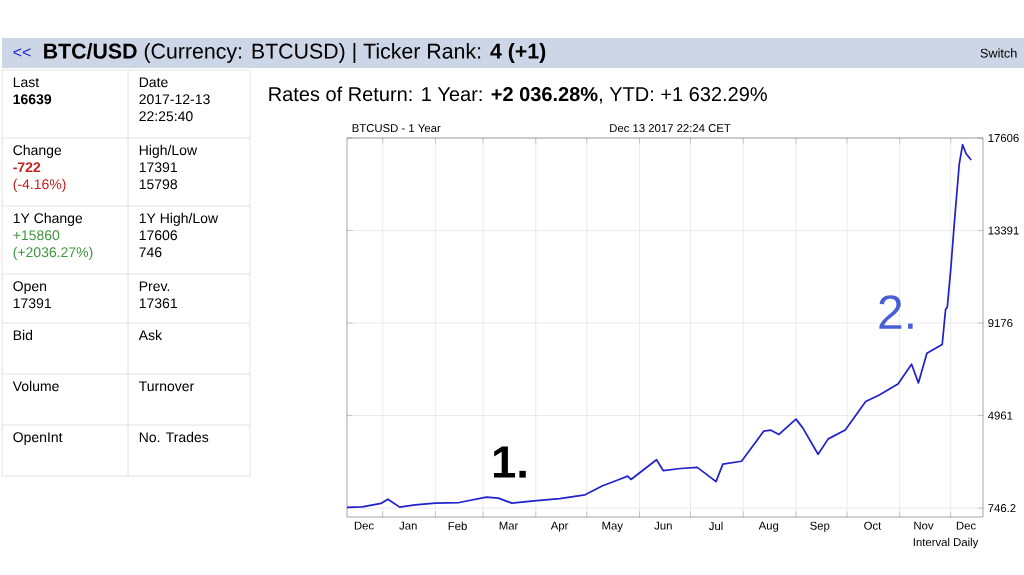 This screenshot has width=1024, height=575. I want to click on x-tick-label: Feb, so click(457, 526).